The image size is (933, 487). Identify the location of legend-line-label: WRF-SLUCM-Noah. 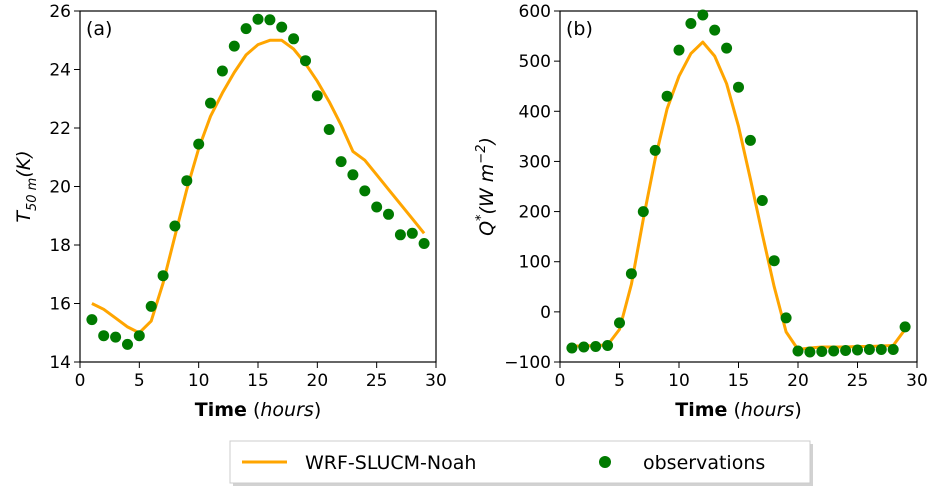
(390, 463).